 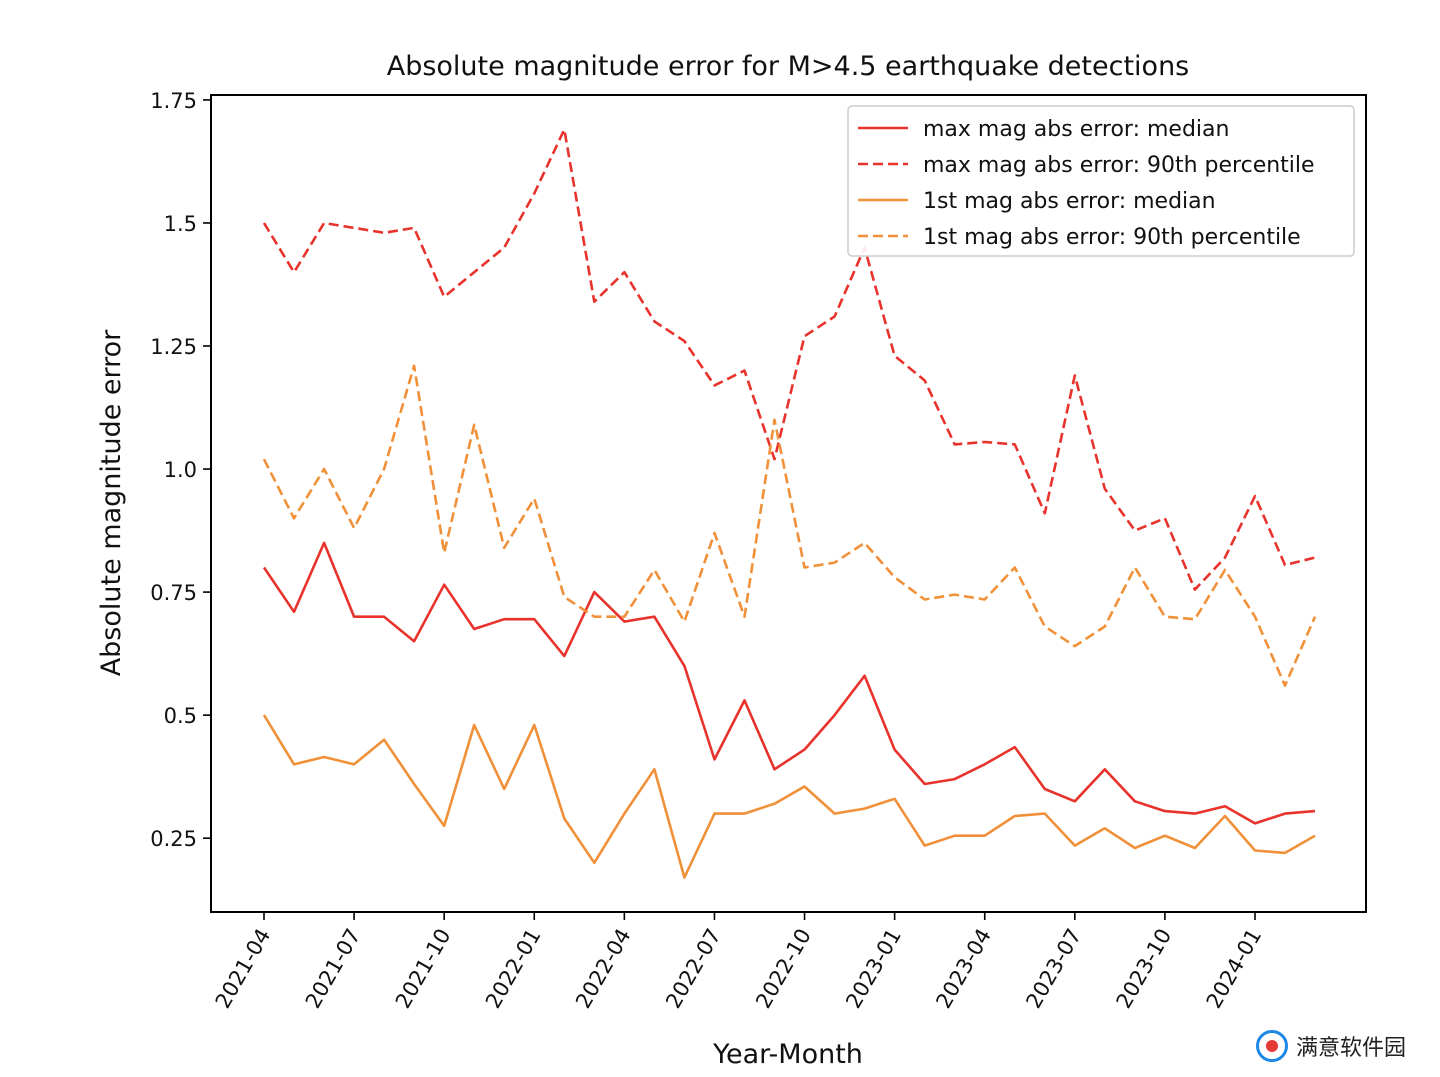 I want to click on legend-label: max mag abs error: 90th percentile, so click(x=1119, y=165).